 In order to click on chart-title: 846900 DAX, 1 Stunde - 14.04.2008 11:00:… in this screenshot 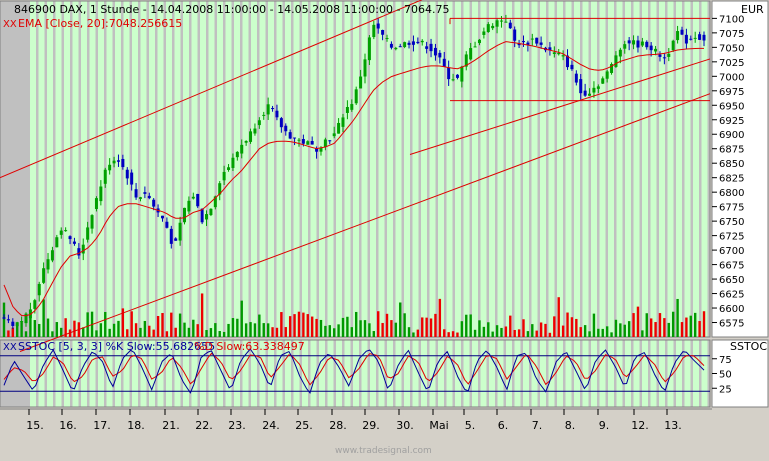, I will do `click(231, 9)`.